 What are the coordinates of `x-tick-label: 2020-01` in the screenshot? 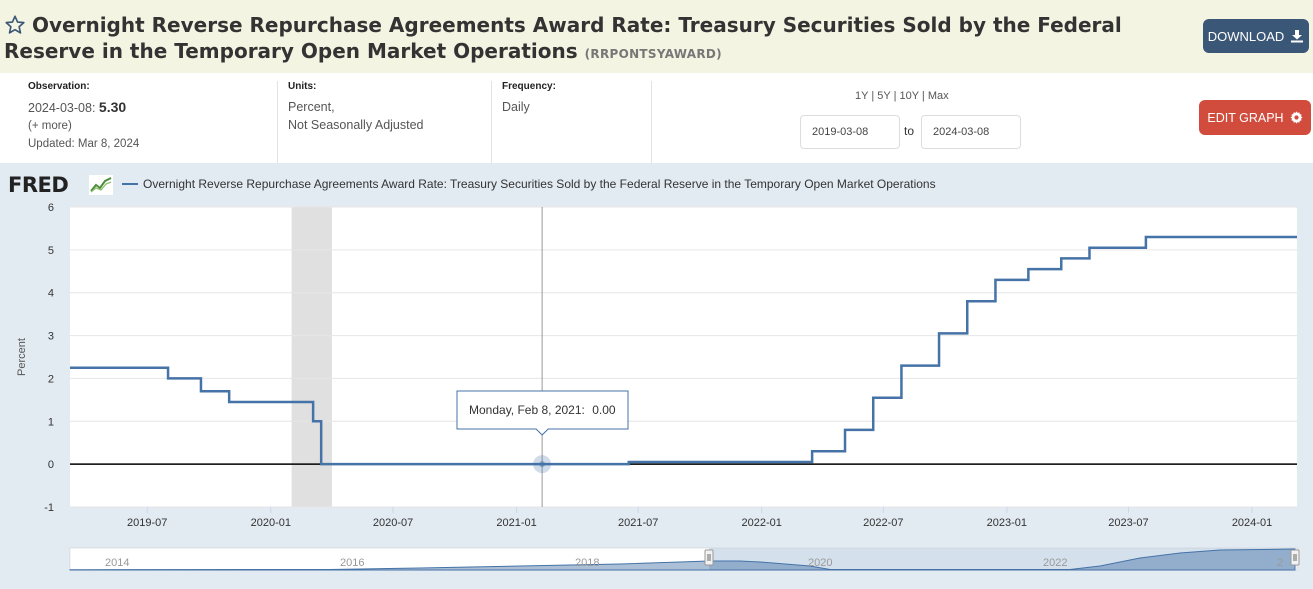 It's located at (271, 523).